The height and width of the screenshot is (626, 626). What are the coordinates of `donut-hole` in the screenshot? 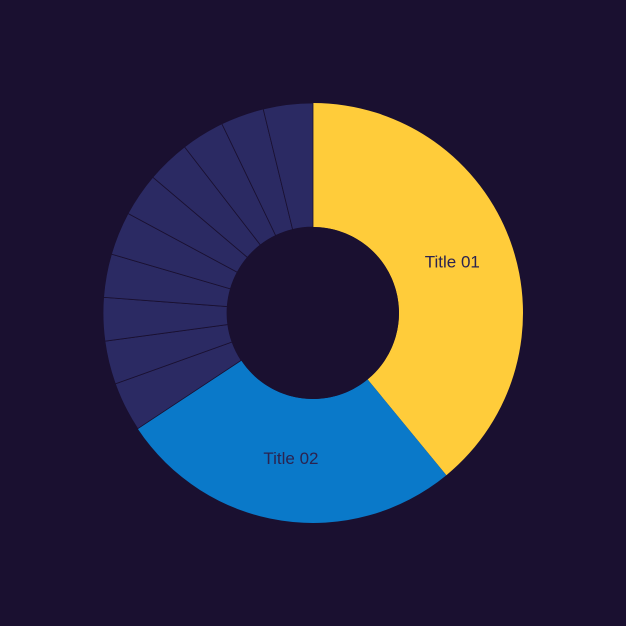 It's located at (313, 313).